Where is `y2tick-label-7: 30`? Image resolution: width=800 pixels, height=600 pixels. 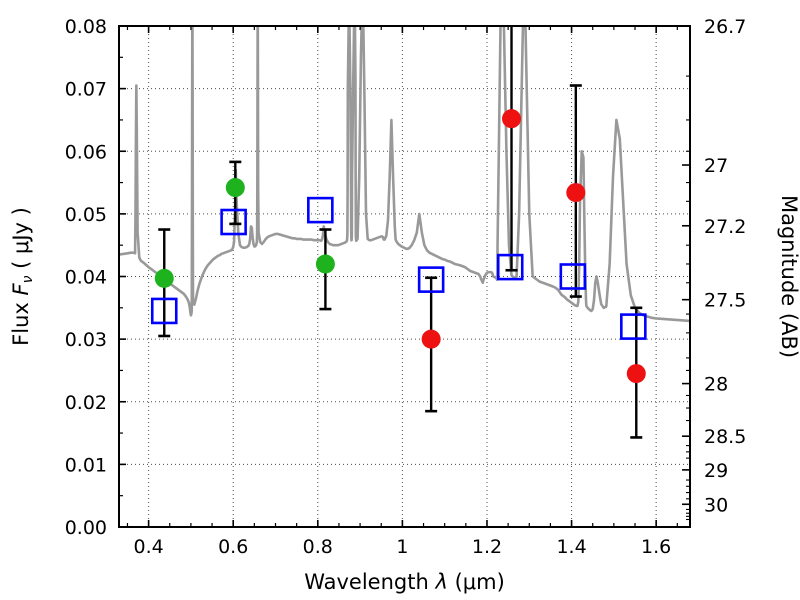 y2tick-label-7: 30 is located at coordinates (716, 505).